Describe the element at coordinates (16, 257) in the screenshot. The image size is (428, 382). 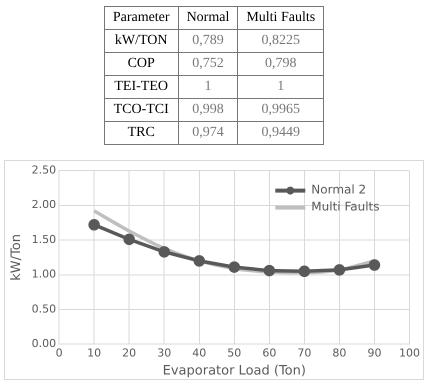
I see `y-axis-title: kW/Ton` at that location.